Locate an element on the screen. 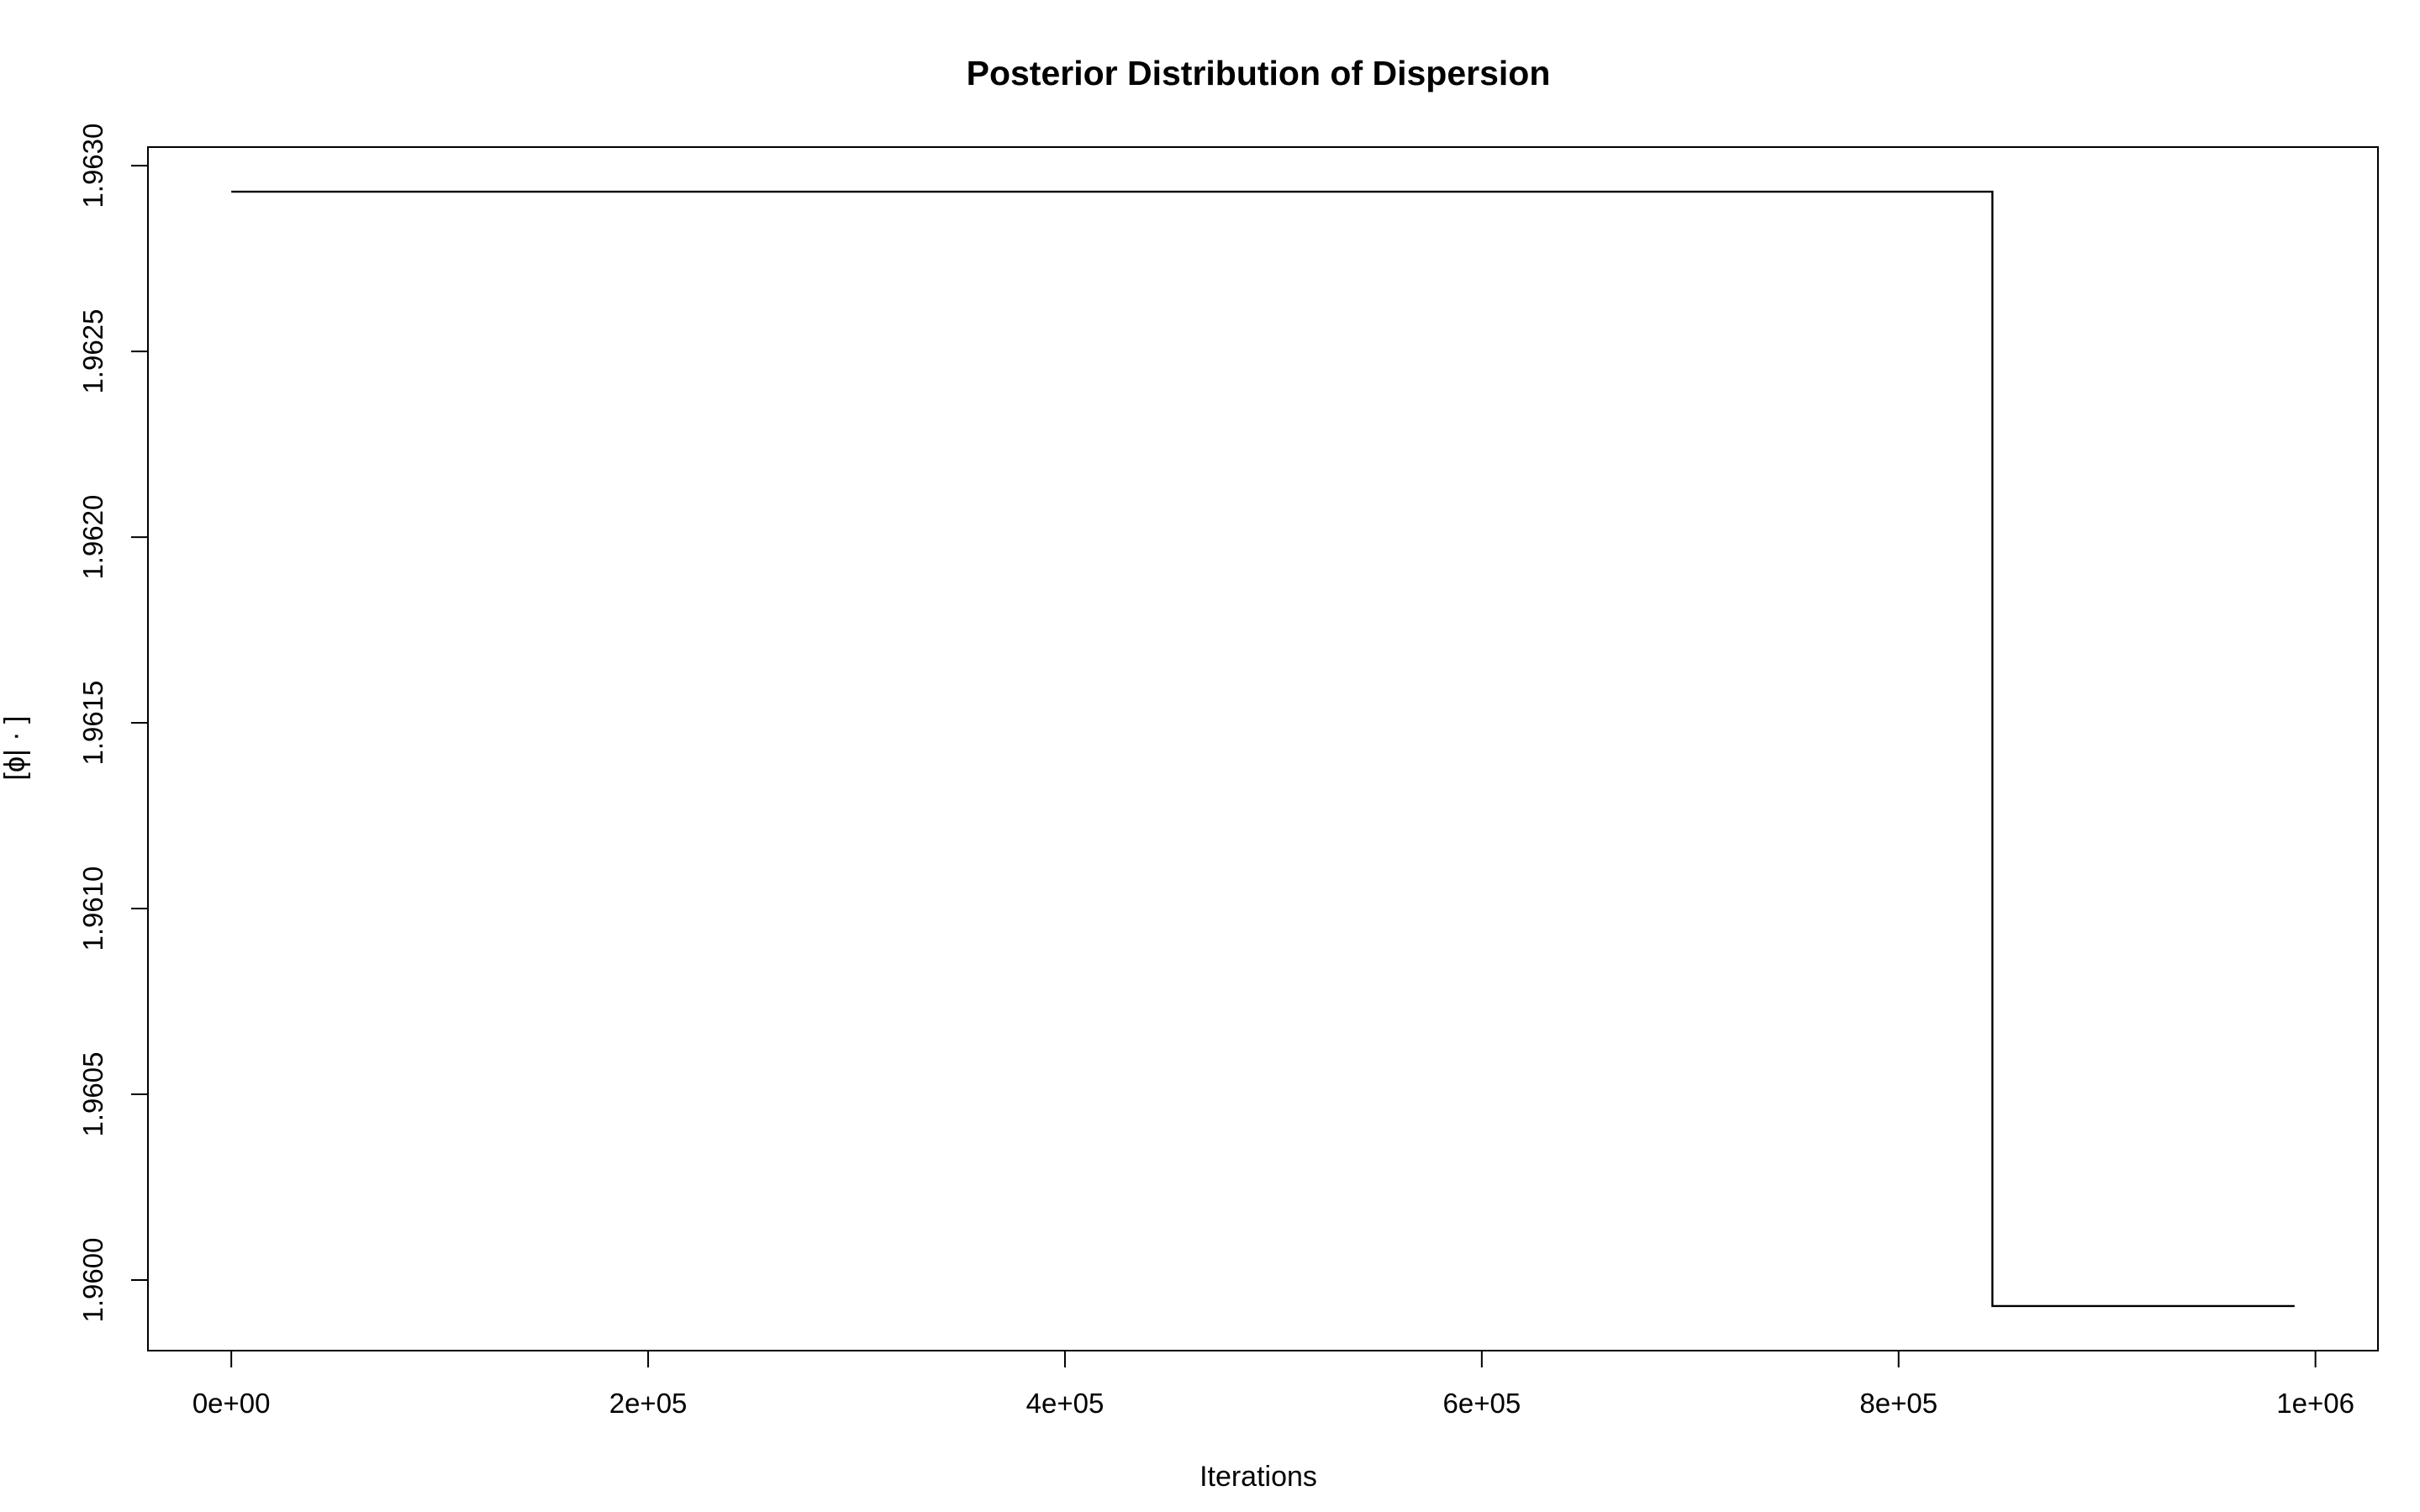 This screenshot has width=2420, height=1512. y-tick-label: 1.9615 is located at coordinates (92, 724).